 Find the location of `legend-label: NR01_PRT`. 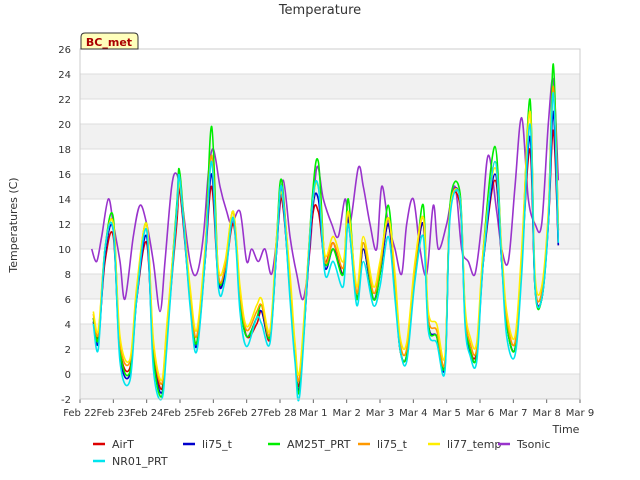

legend-label: NR01_PRT is located at coordinates (140, 461).